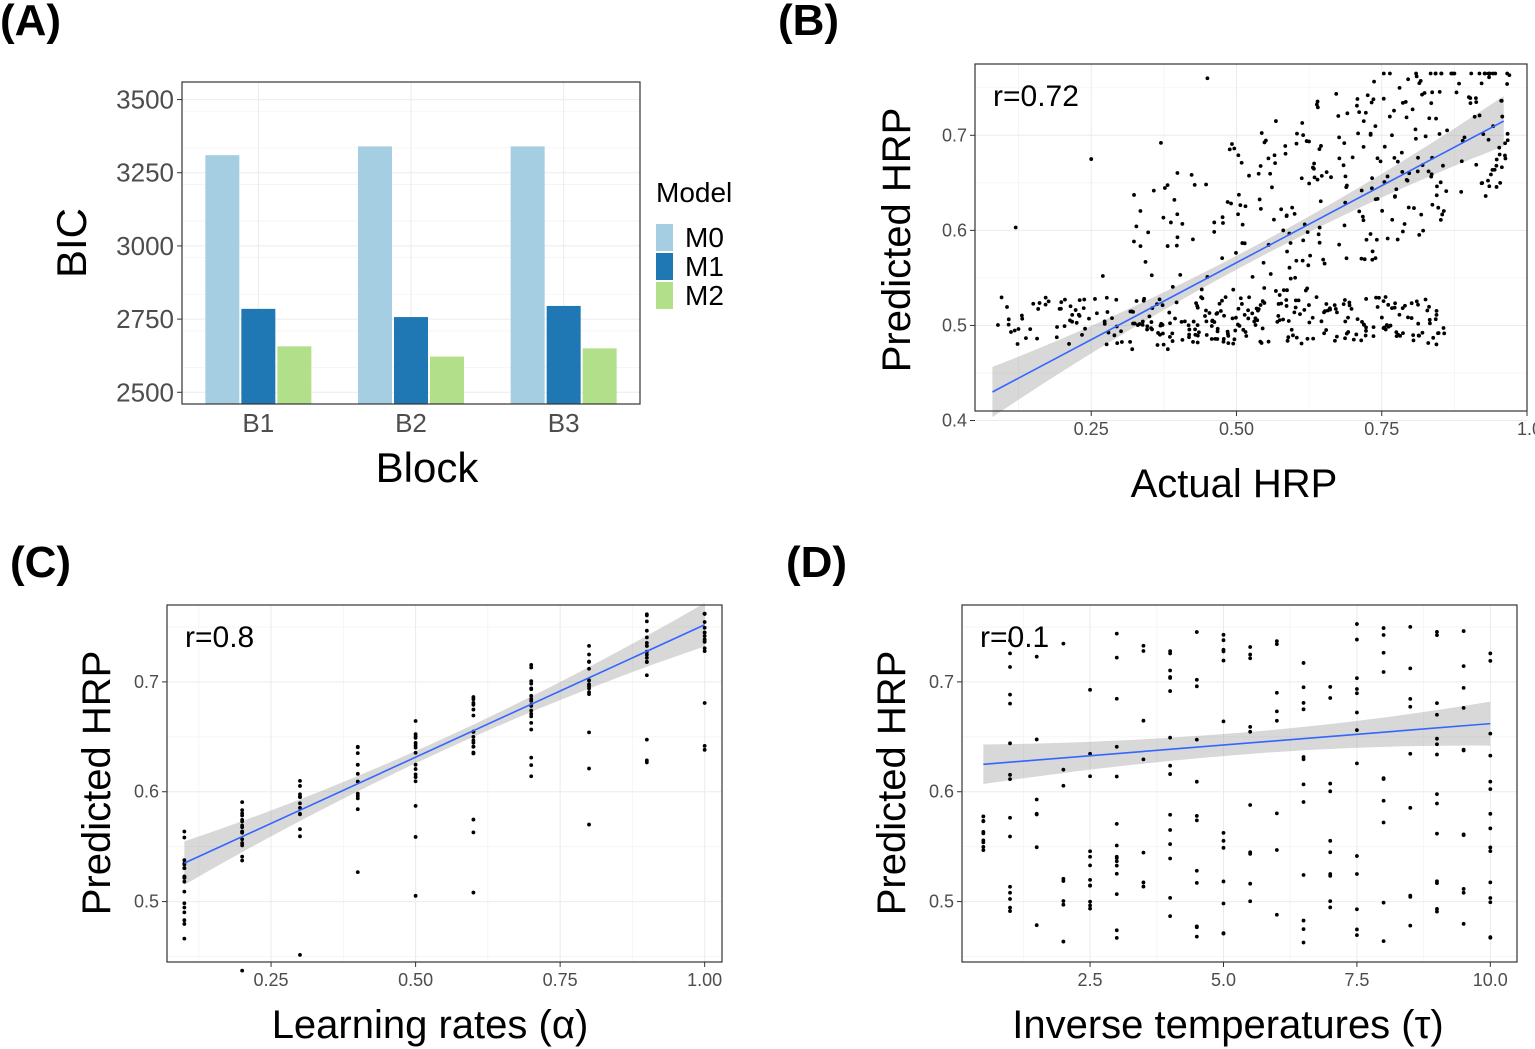  Describe the element at coordinates (1223, 797) in the screenshot. I see `chart-d: 2.5 5.0 7.5 10.0 0.5 0.6 0.7 r=0.1` at that location.